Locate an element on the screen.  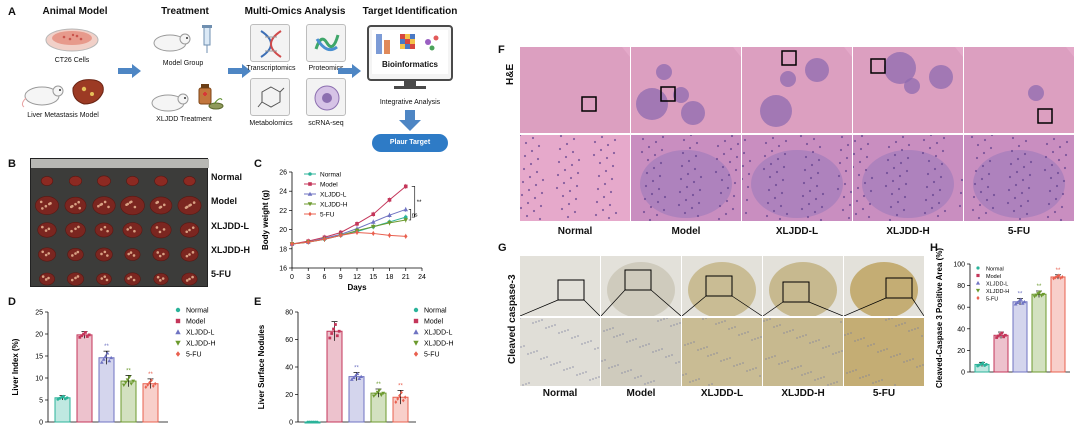
ihc-zoom-image is located at coordinates (722, 352).